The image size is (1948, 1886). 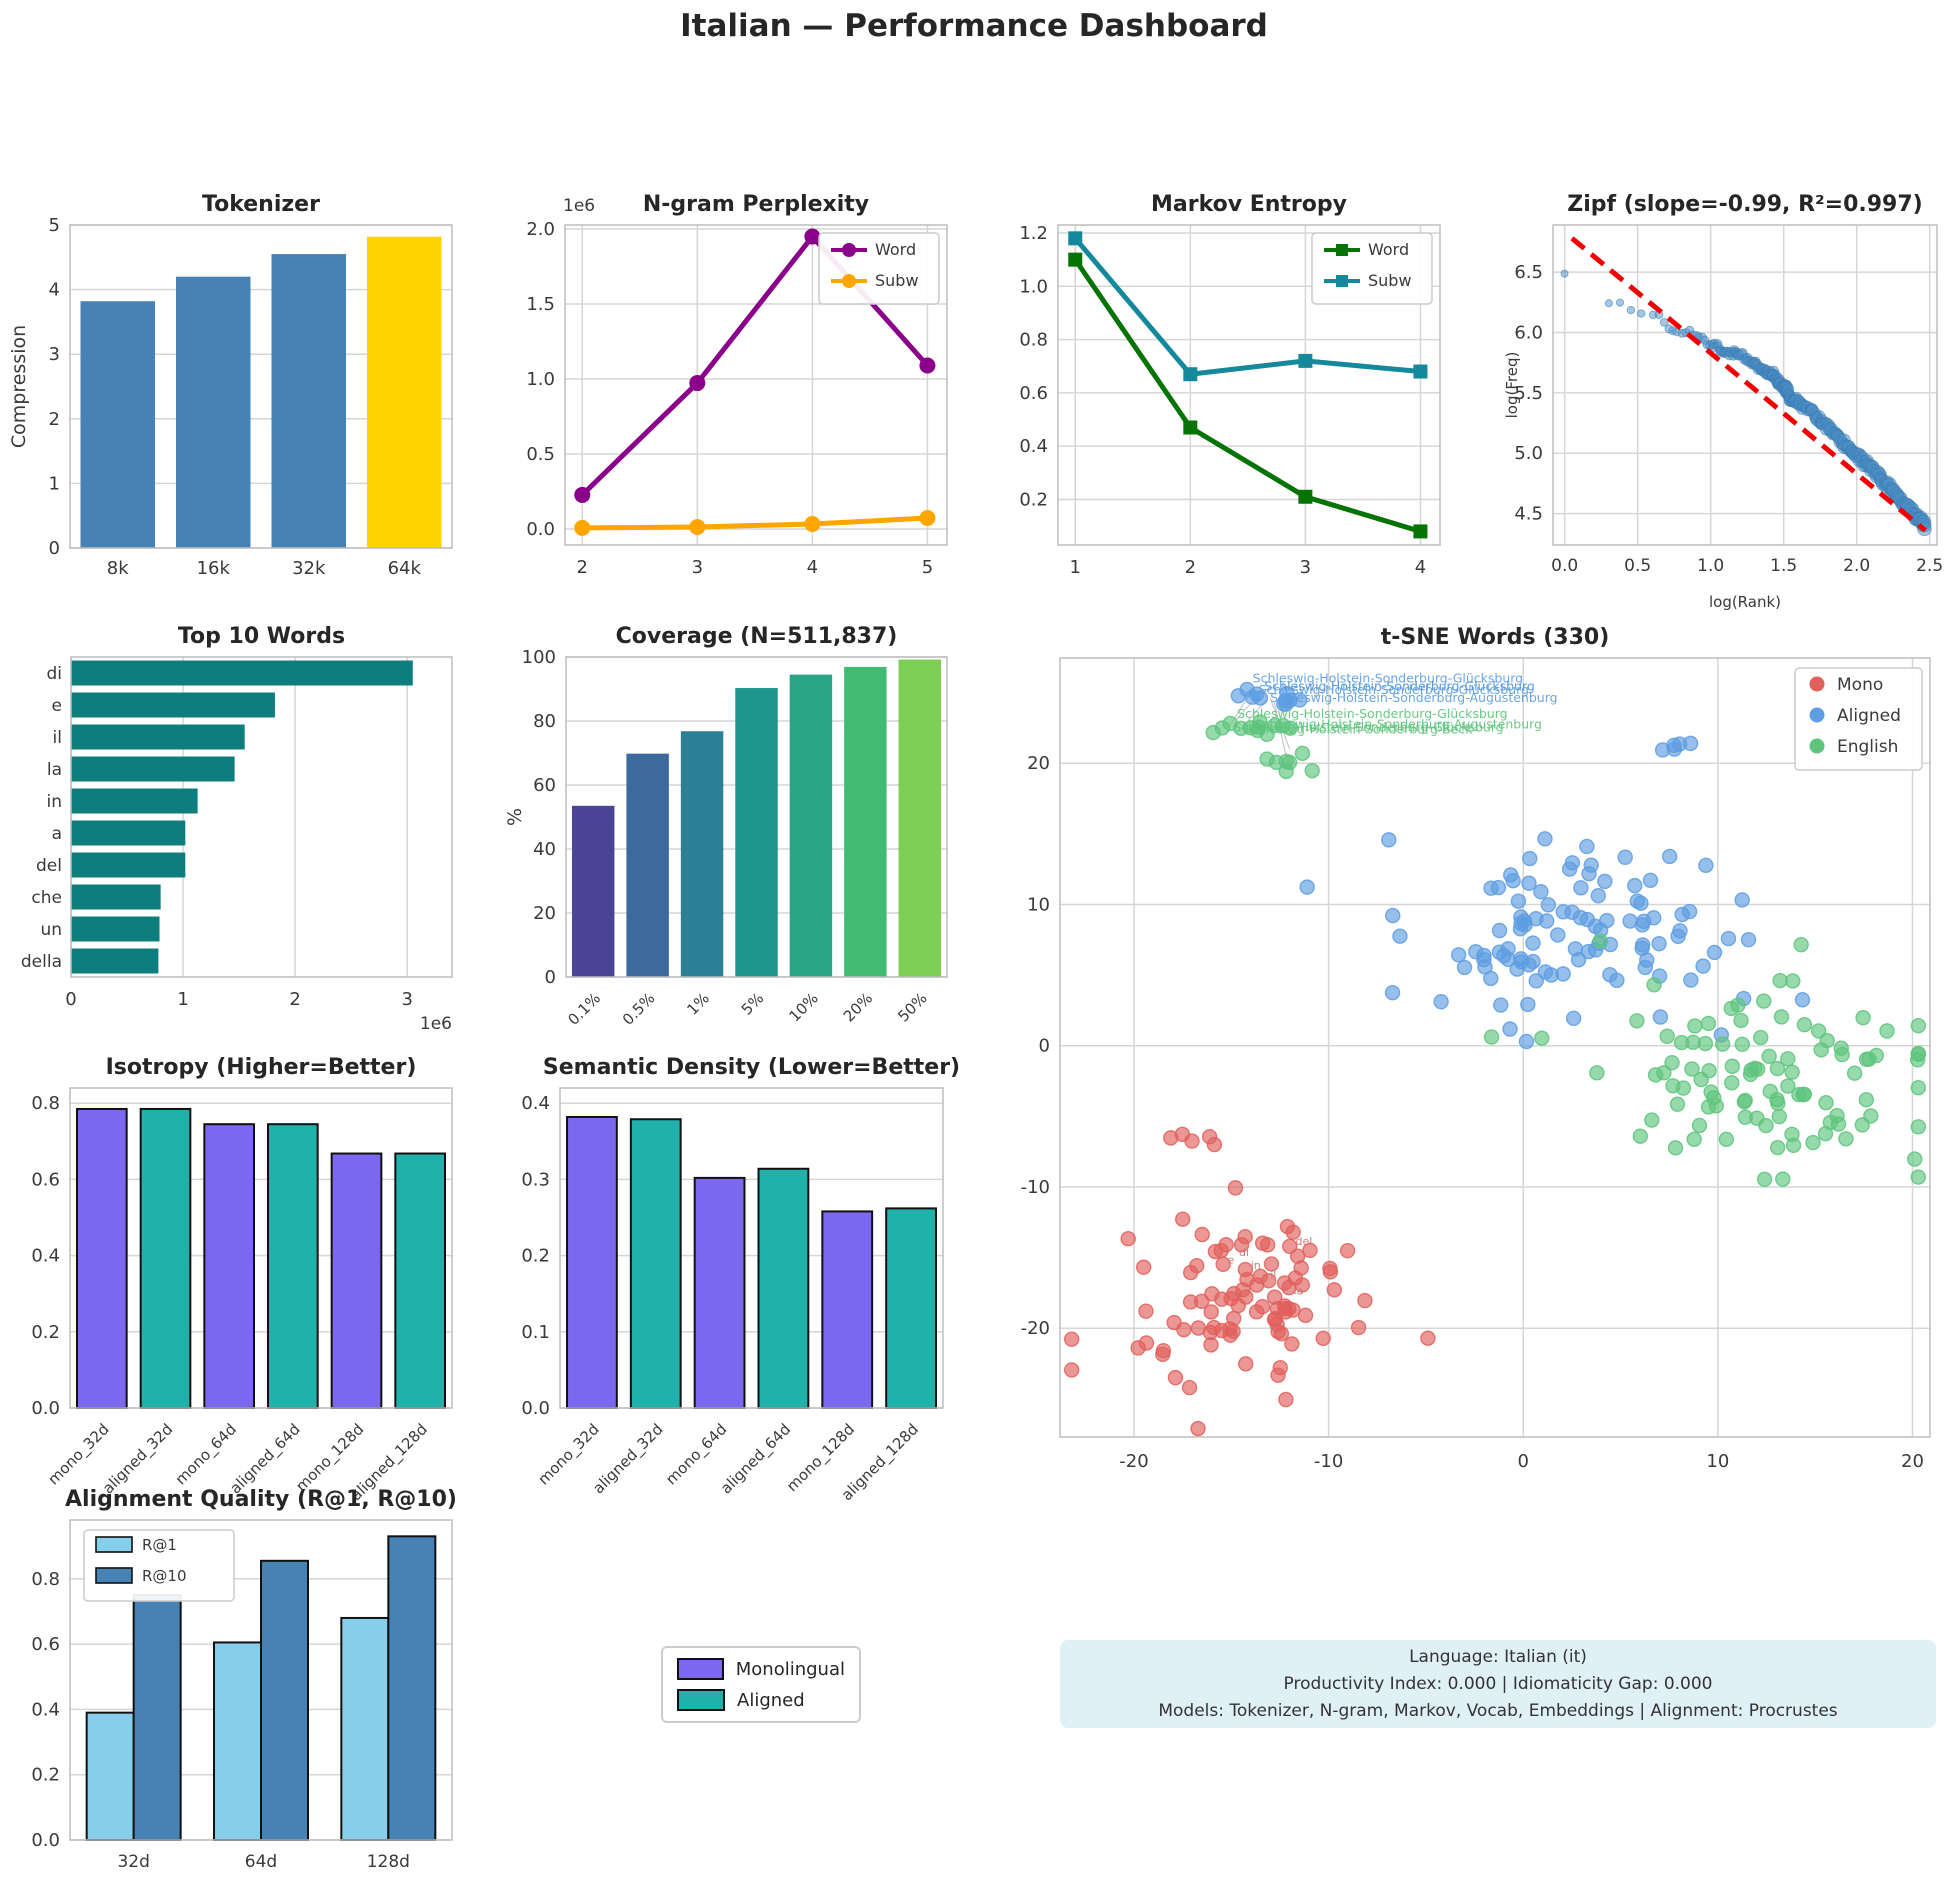 I want to click on tick-label: 1, so click(x=54, y=483).